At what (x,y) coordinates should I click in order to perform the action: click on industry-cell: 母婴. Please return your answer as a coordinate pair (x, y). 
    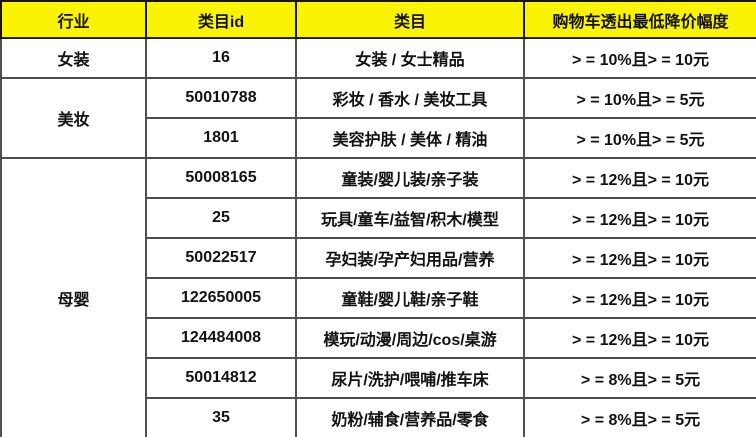
    Looking at the image, I should click on (73, 297).